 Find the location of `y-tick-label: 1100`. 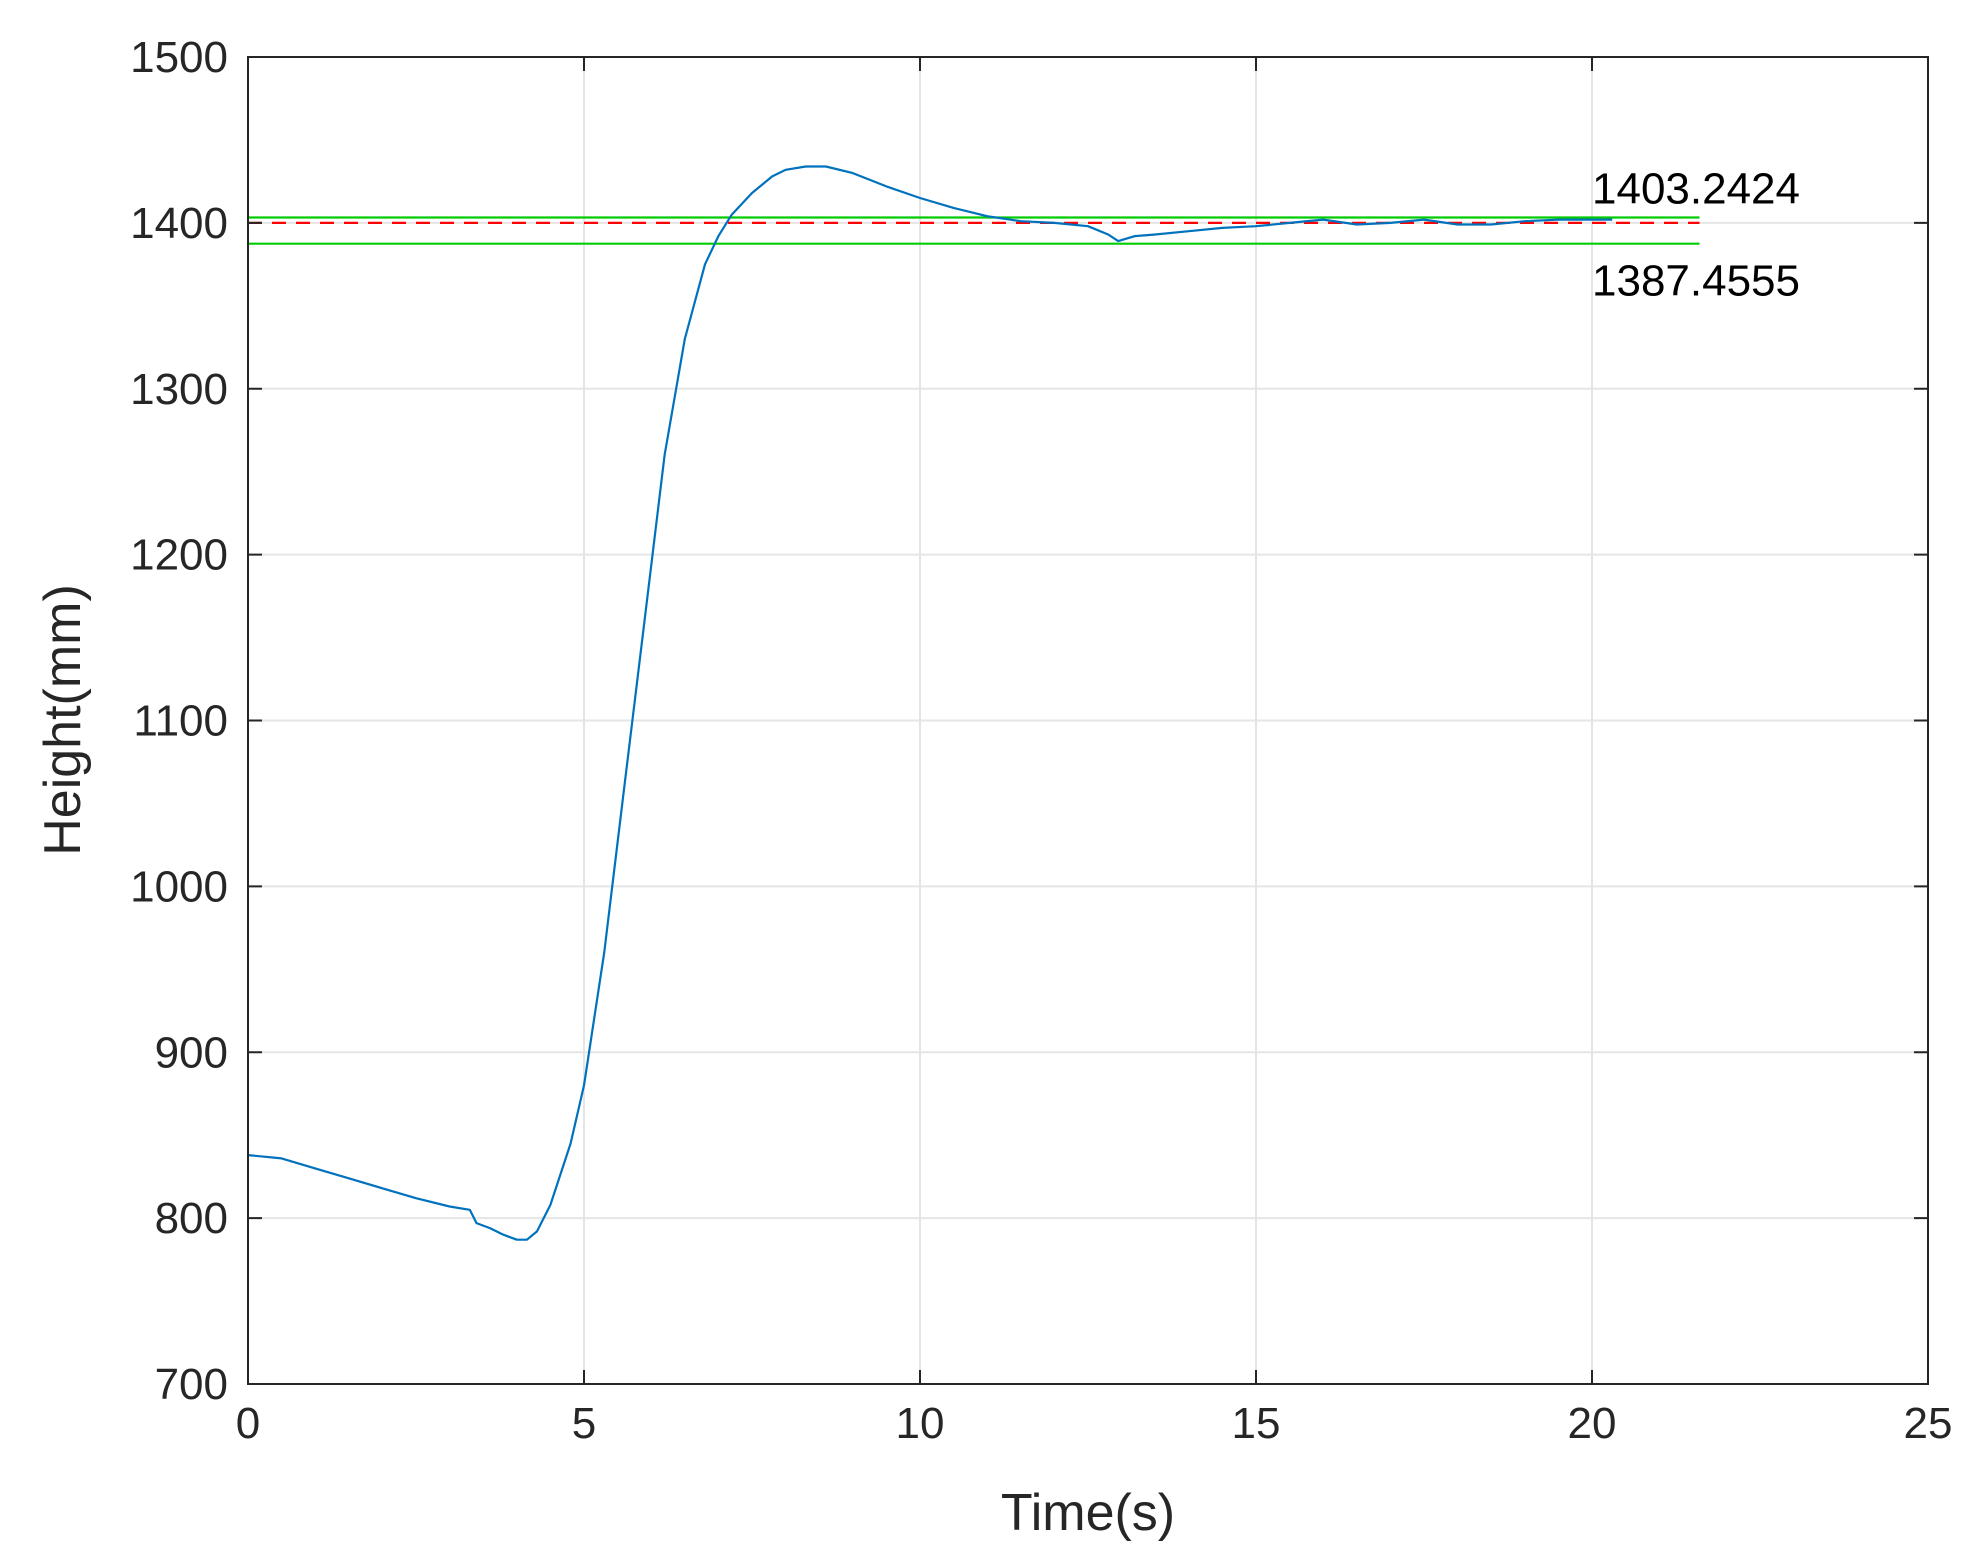

y-tick-label: 1100 is located at coordinates (180, 721).